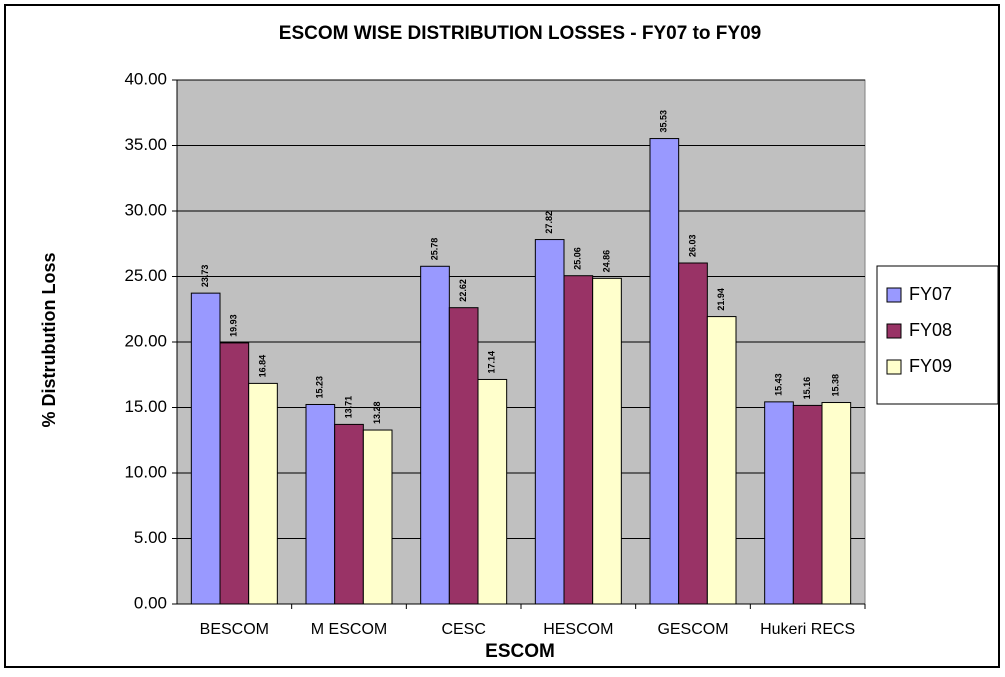  What do you see at coordinates (348, 407) in the screenshot?
I see `data-label: 13.71` at bounding box center [348, 407].